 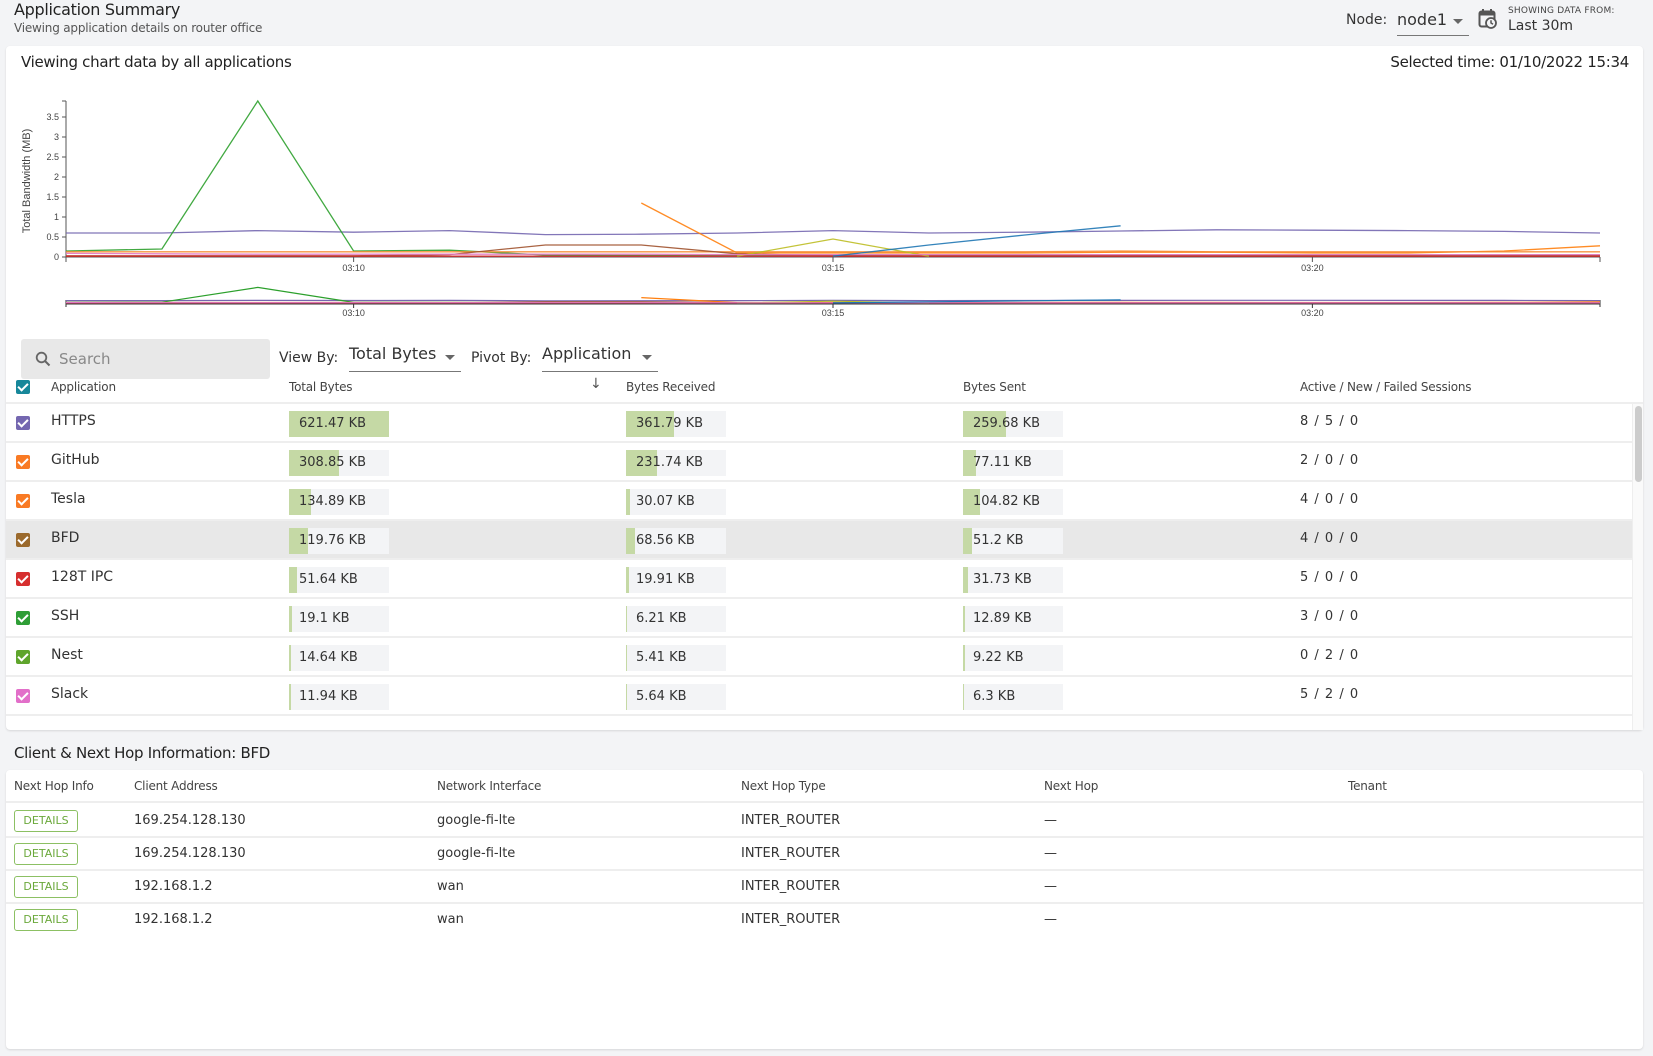 What do you see at coordinates (819, 501) in the screenshot?
I see `table-row: Tesla 134.89 KB 30.07 KB 104.82 KB 4 / 0 / 0` at bounding box center [819, 501].